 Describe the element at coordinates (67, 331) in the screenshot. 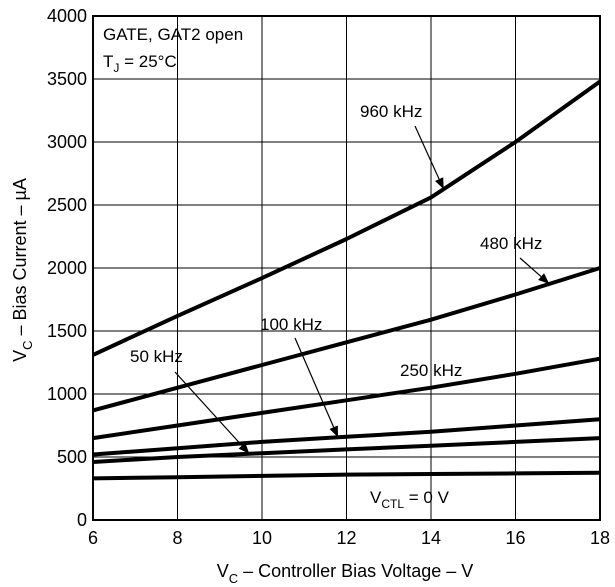

I see `y-tick-label: 1500` at that location.